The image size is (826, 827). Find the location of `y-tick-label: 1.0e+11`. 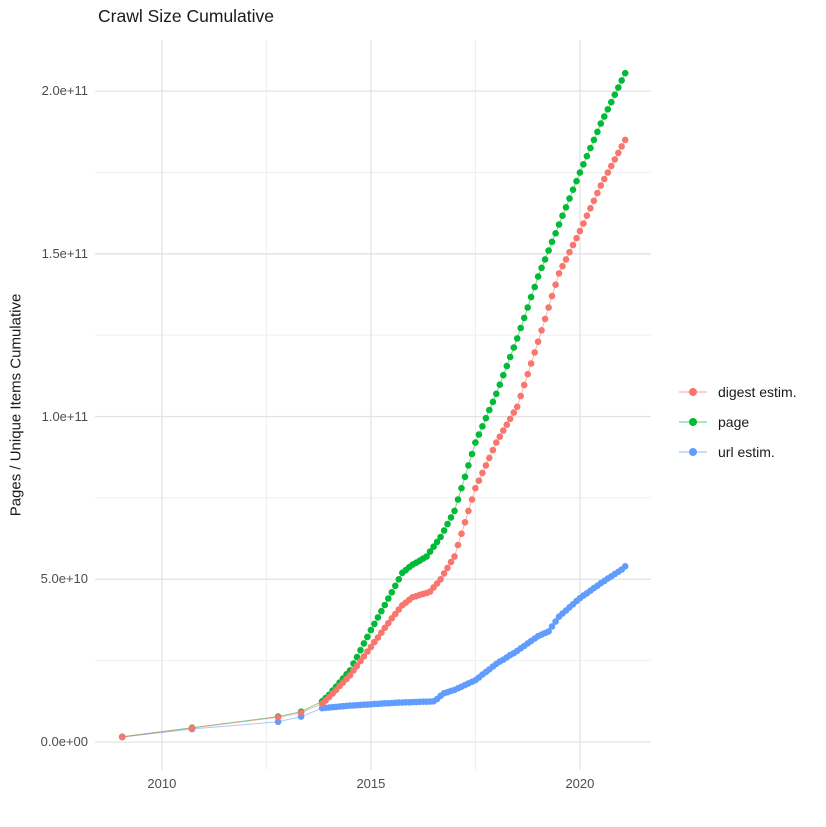

y-tick-label: 1.0e+11 is located at coordinates (64, 416).